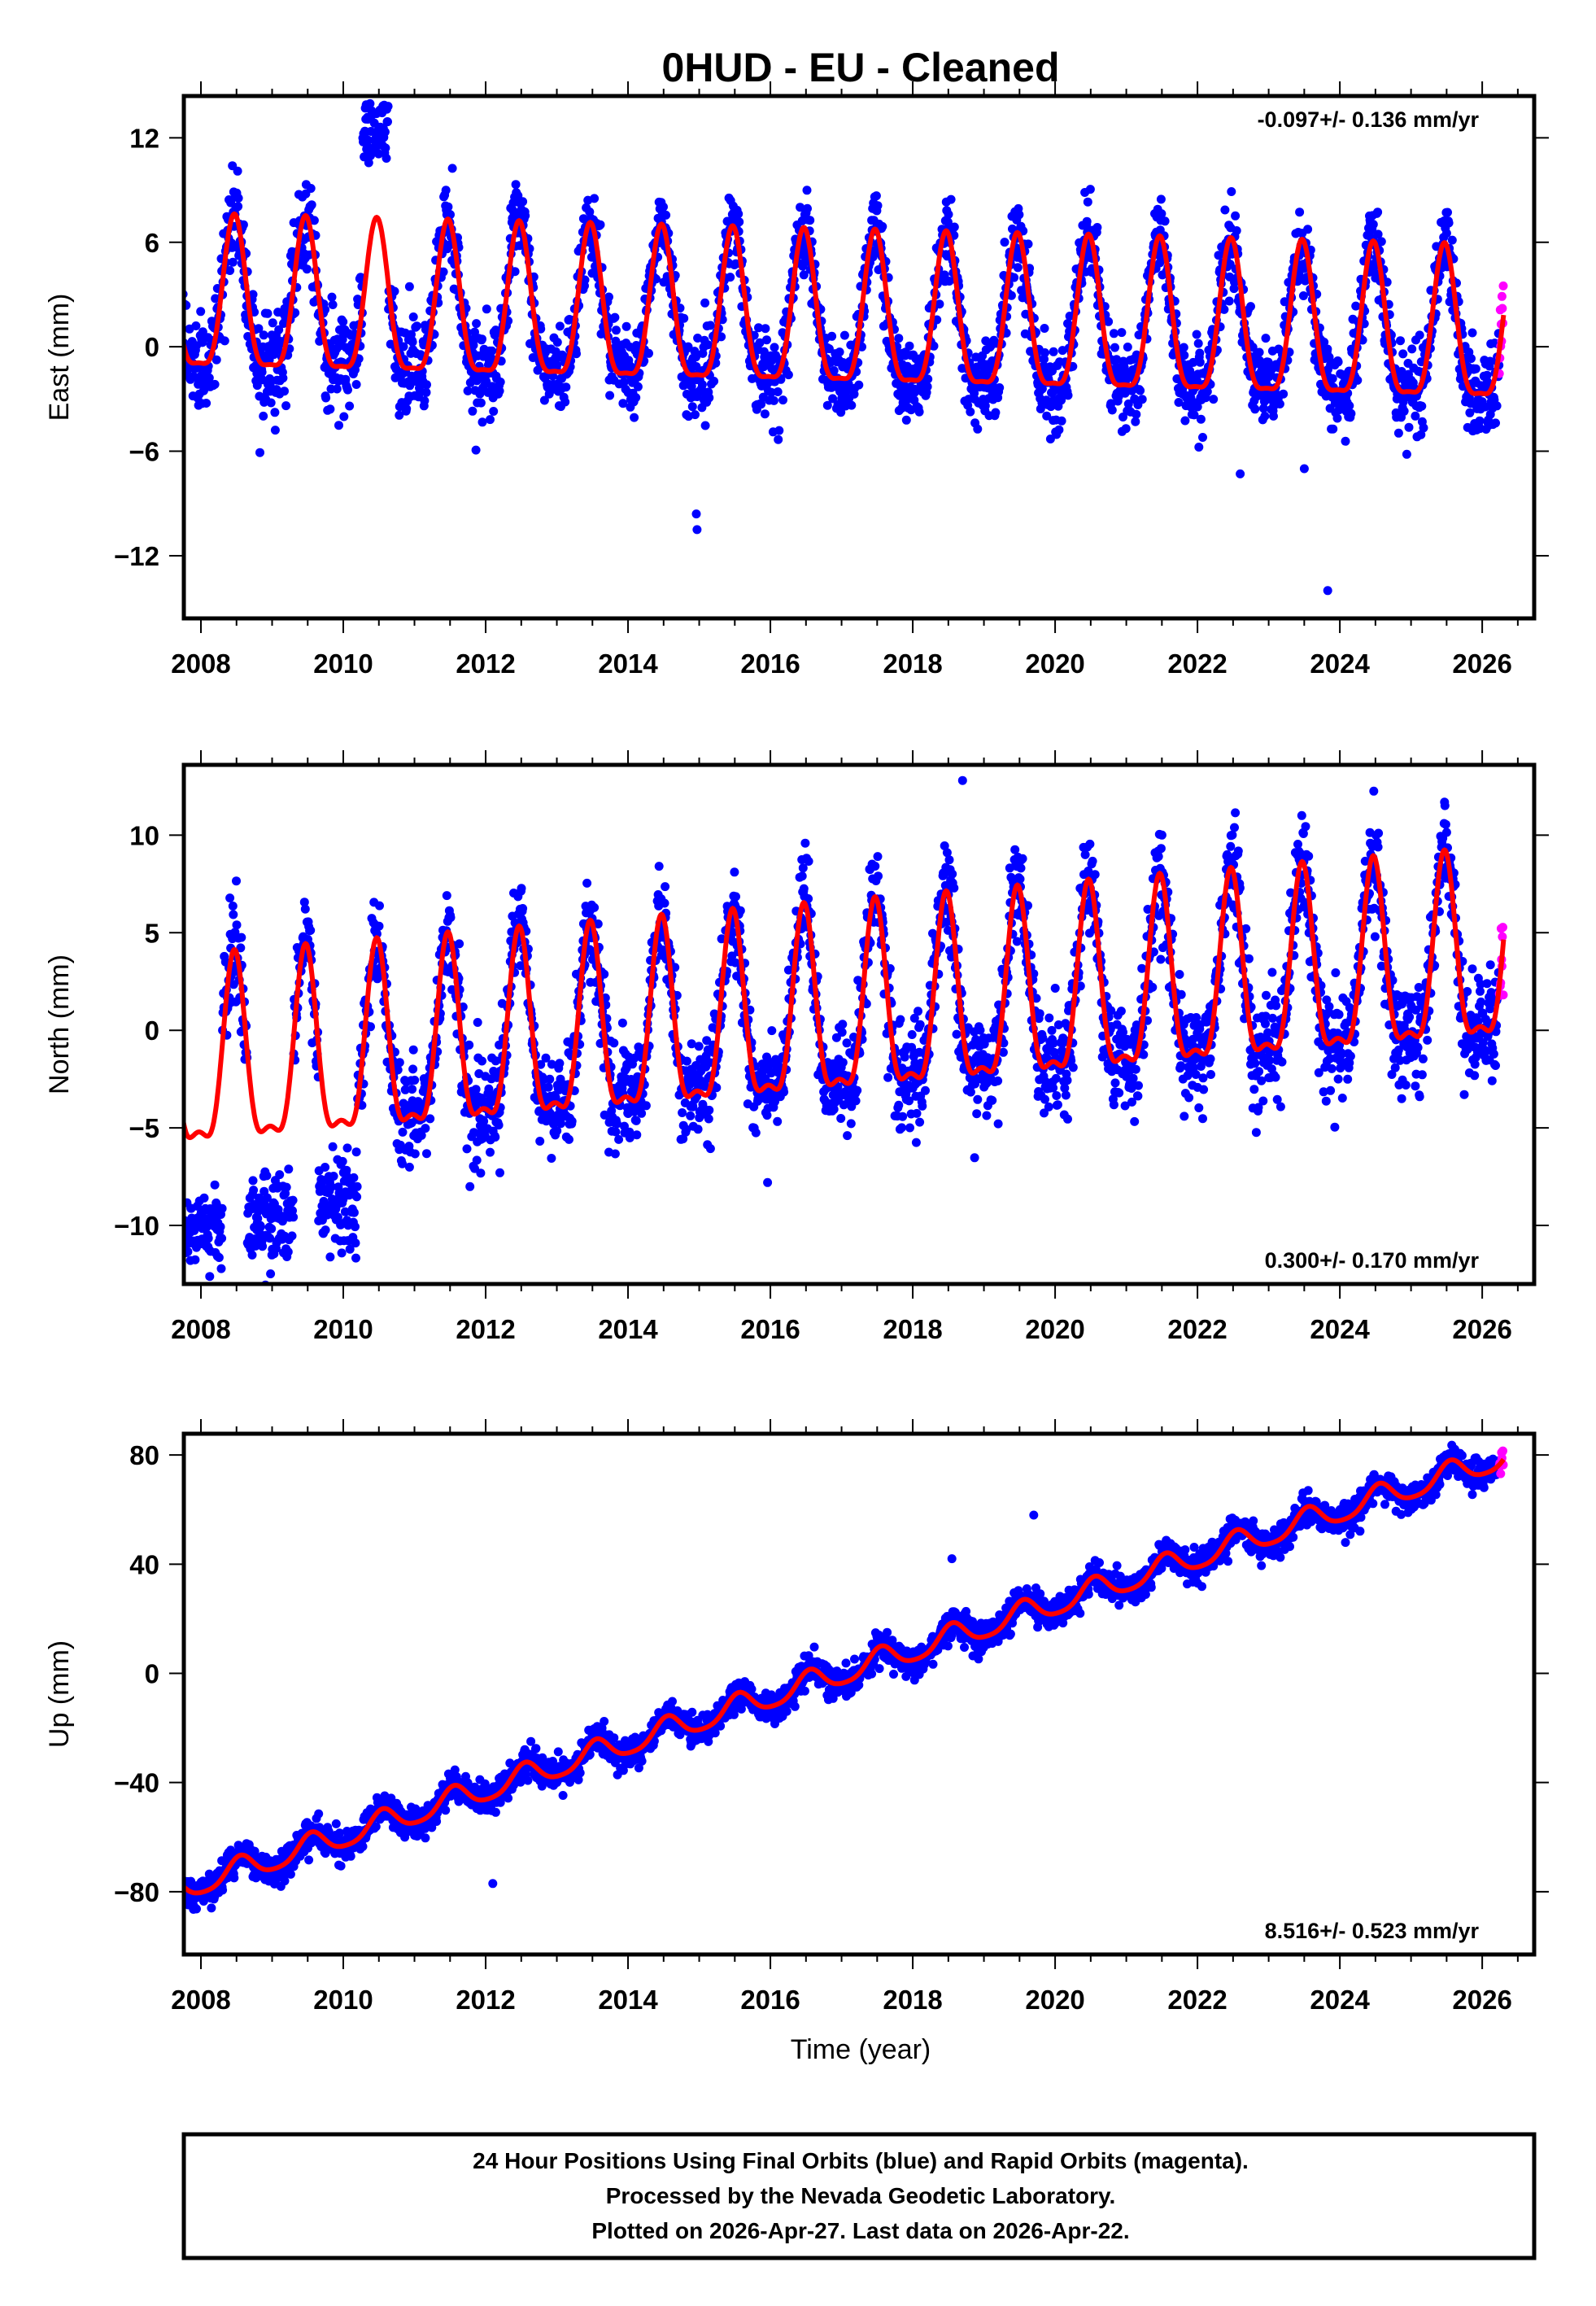  Describe the element at coordinates (1054, 664) in the screenshot. I see `x-tick-label: 2020` at that location.